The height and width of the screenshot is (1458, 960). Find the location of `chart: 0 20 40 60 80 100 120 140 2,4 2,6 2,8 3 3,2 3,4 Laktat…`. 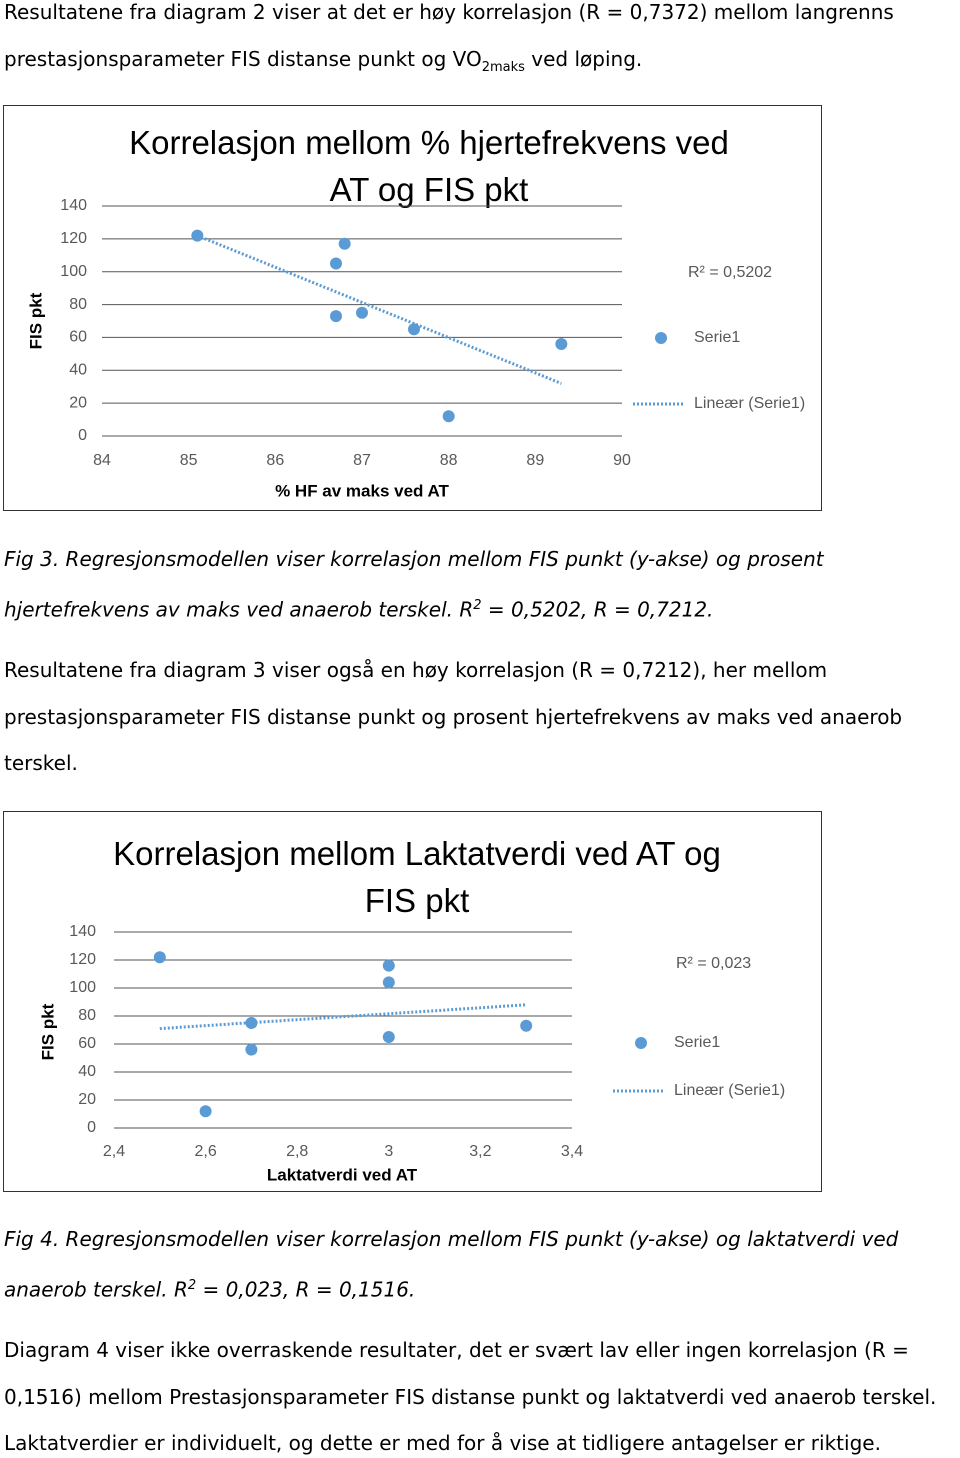

chart: 0 20 40 60 80 100 120 140 2,4 2,6 2,8 3 3,2 3,4 Laktat… is located at coordinates (411, 1053).